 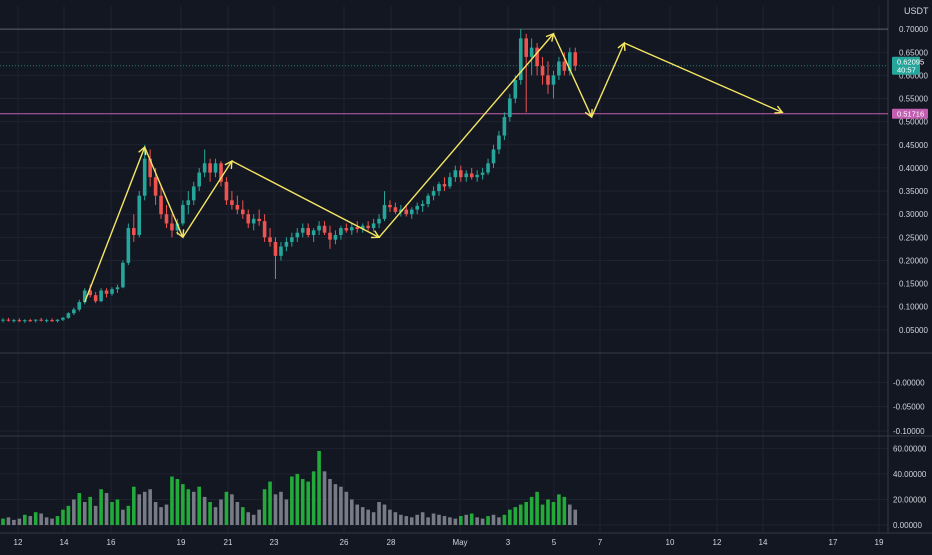 What do you see at coordinates (913, 52) in the screenshot?
I see `price-tick-label: 0.65000` at bounding box center [913, 52].